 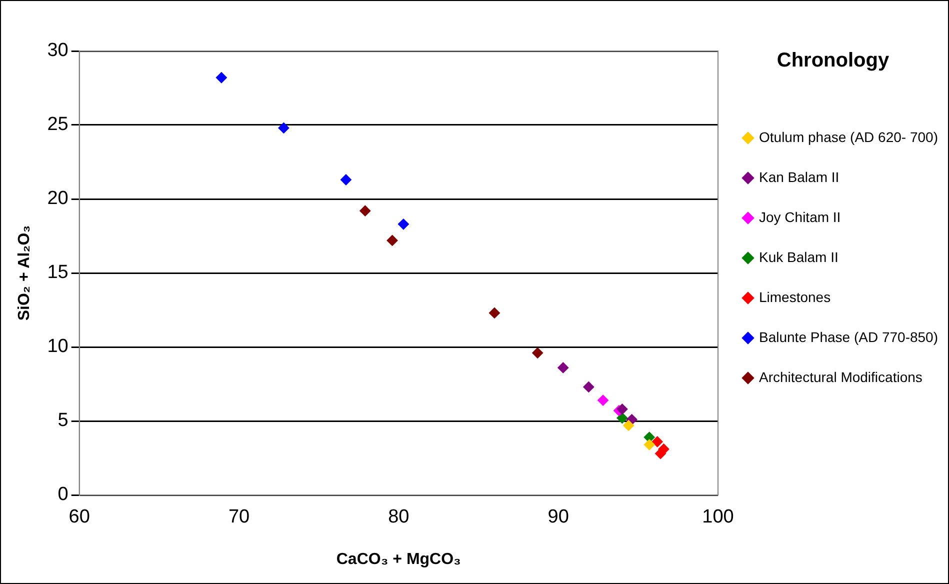 I want to click on y-tick-label: 20, so click(x=57, y=199).